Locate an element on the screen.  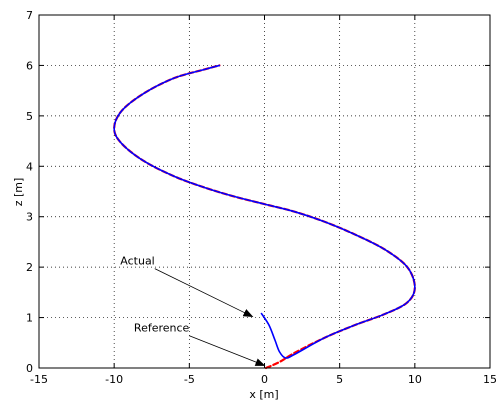
y-tick-label: 1 is located at coordinates (29, 318).